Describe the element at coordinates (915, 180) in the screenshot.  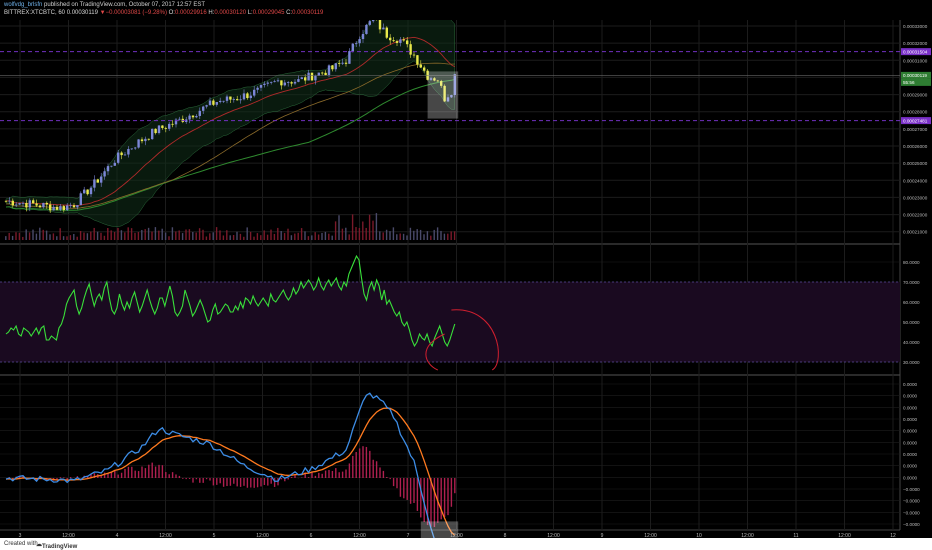
I see `price-tick-label: 0.00024000` at that location.